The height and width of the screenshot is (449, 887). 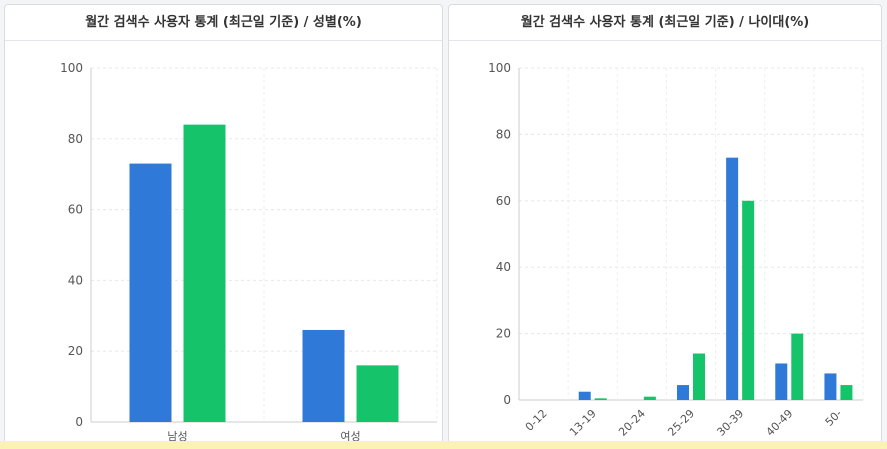 What do you see at coordinates (665, 23) in the screenshot?
I see `age-chart-title: 월간 검색수 사용자 통계 (최근일 기준) / 나이대(%)` at bounding box center [665, 23].